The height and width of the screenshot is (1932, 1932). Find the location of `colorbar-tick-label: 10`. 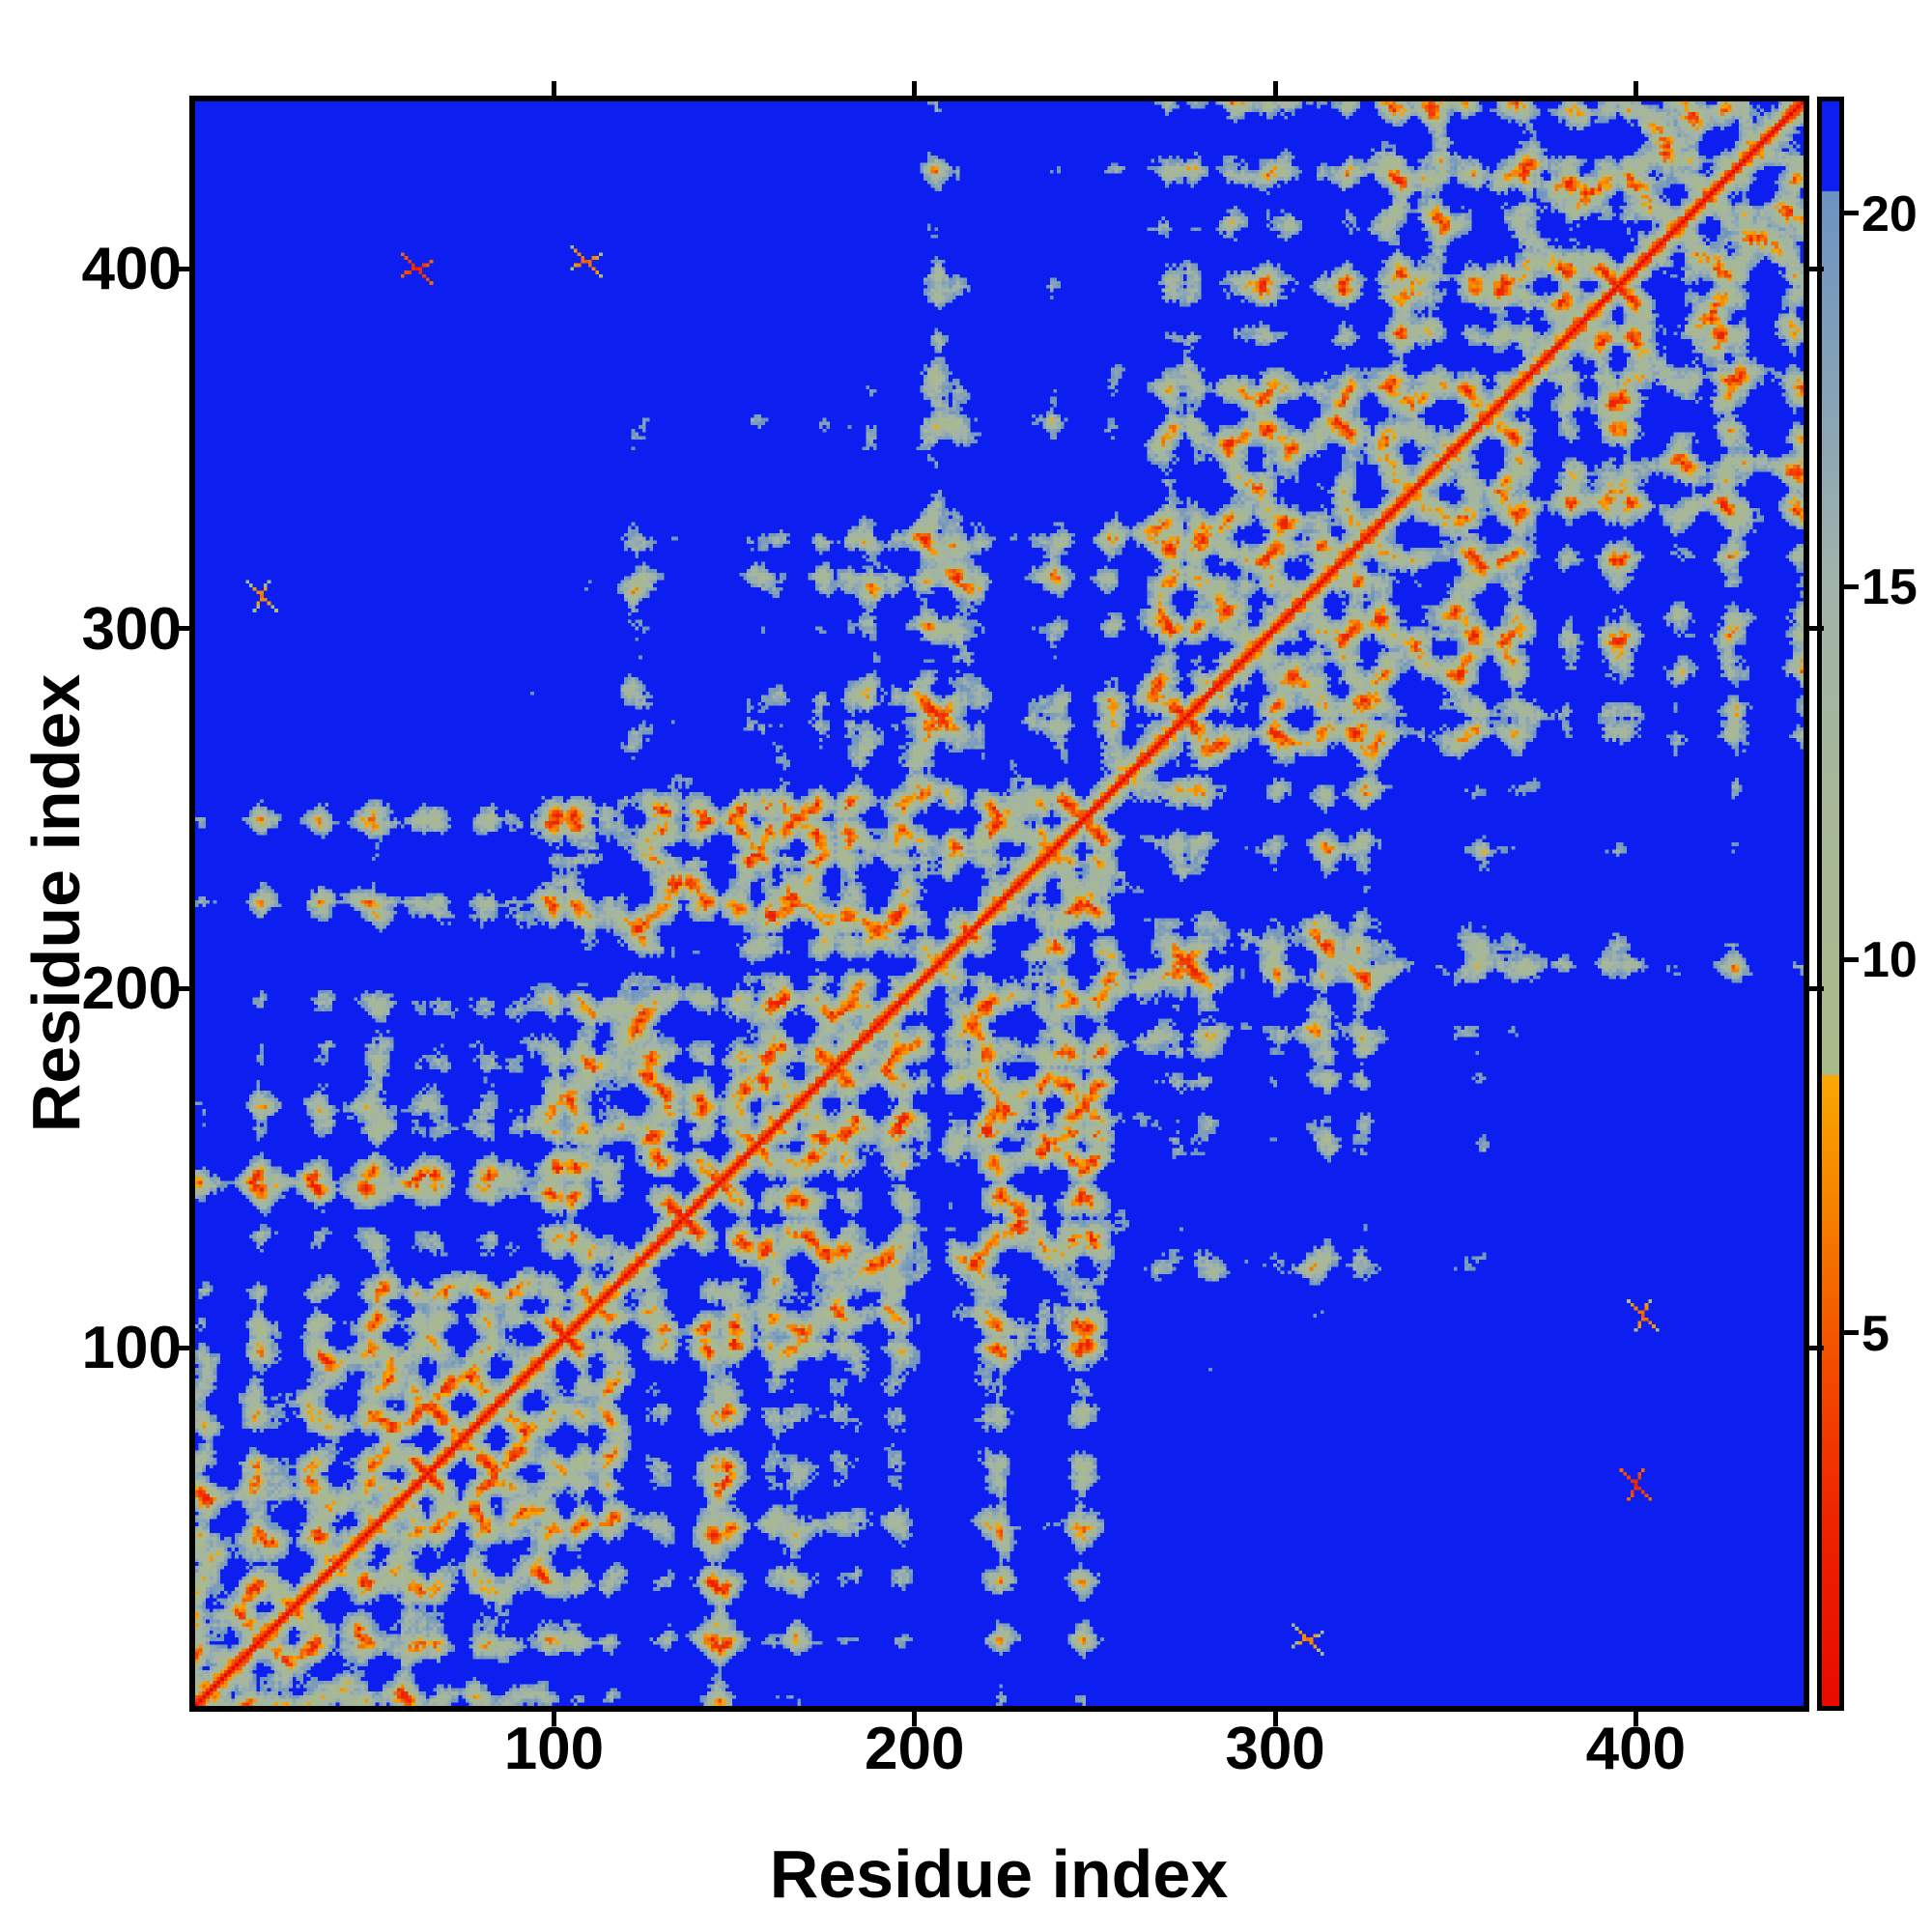

colorbar-tick-label: 10 is located at coordinates (1889, 960).